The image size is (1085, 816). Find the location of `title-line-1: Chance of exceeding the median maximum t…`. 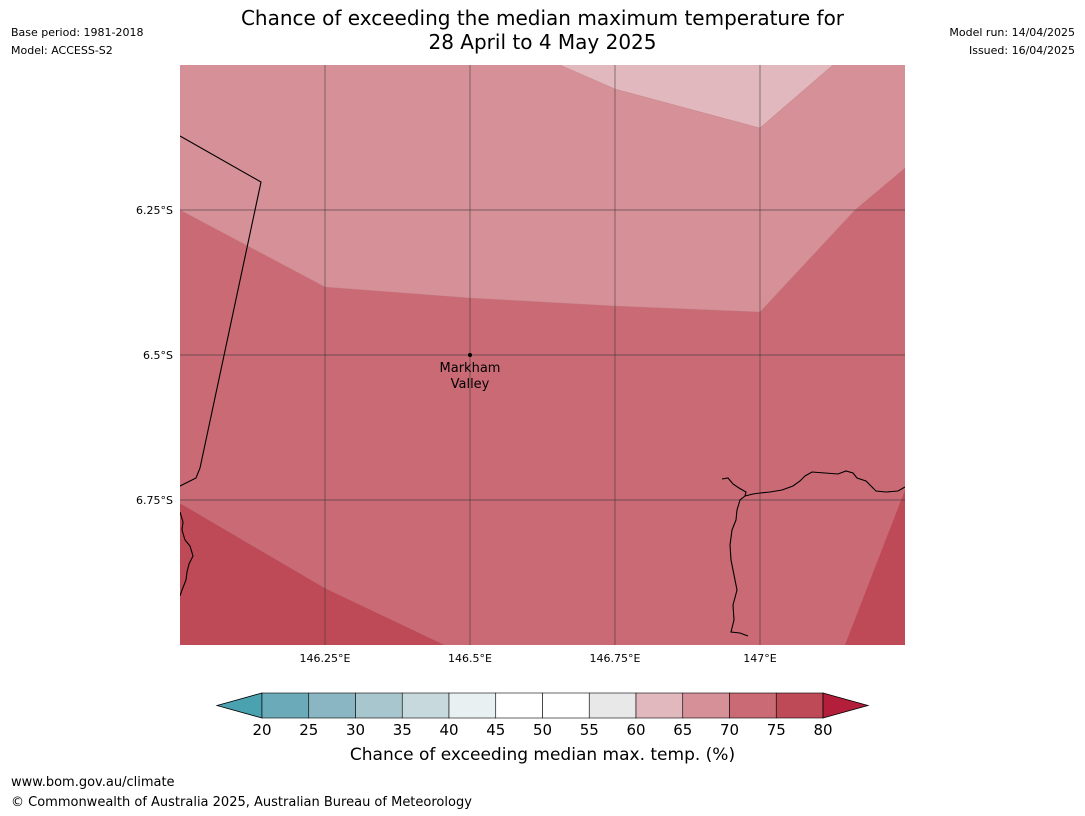

title-line-1: Chance of exceeding the median maximum t… is located at coordinates (542, 18).